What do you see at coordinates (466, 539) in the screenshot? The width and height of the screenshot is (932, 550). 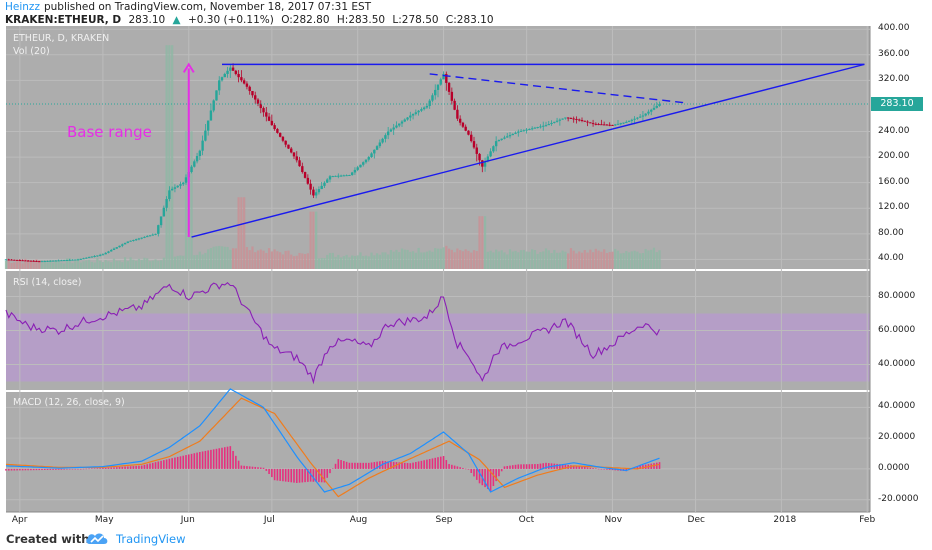 I see `footer: Created with TradingView` at bounding box center [466, 539].